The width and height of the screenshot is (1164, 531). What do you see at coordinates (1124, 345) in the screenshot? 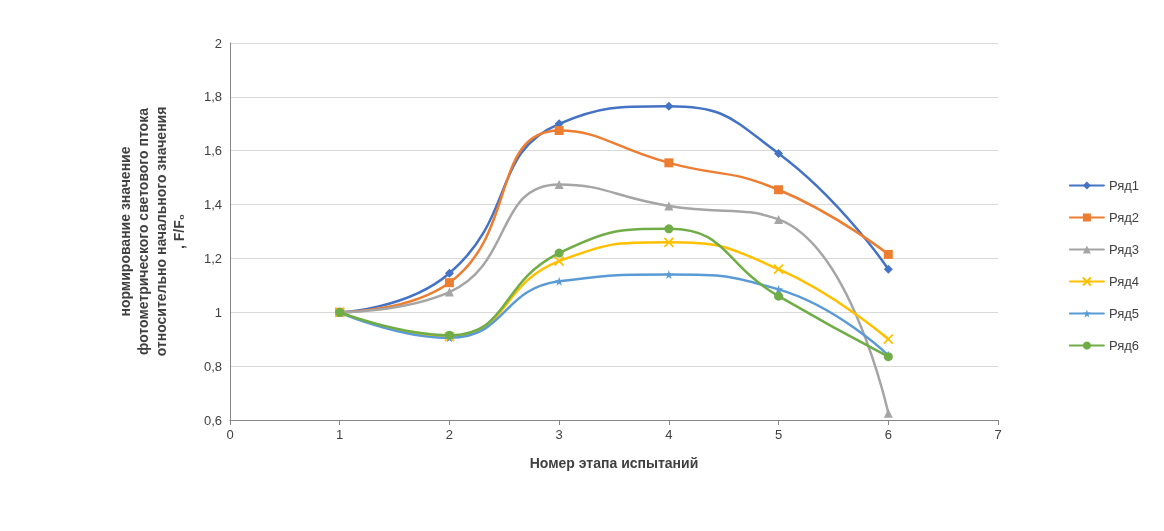
I see `legend-label: Ряд6` at bounding box center [1124, 345].